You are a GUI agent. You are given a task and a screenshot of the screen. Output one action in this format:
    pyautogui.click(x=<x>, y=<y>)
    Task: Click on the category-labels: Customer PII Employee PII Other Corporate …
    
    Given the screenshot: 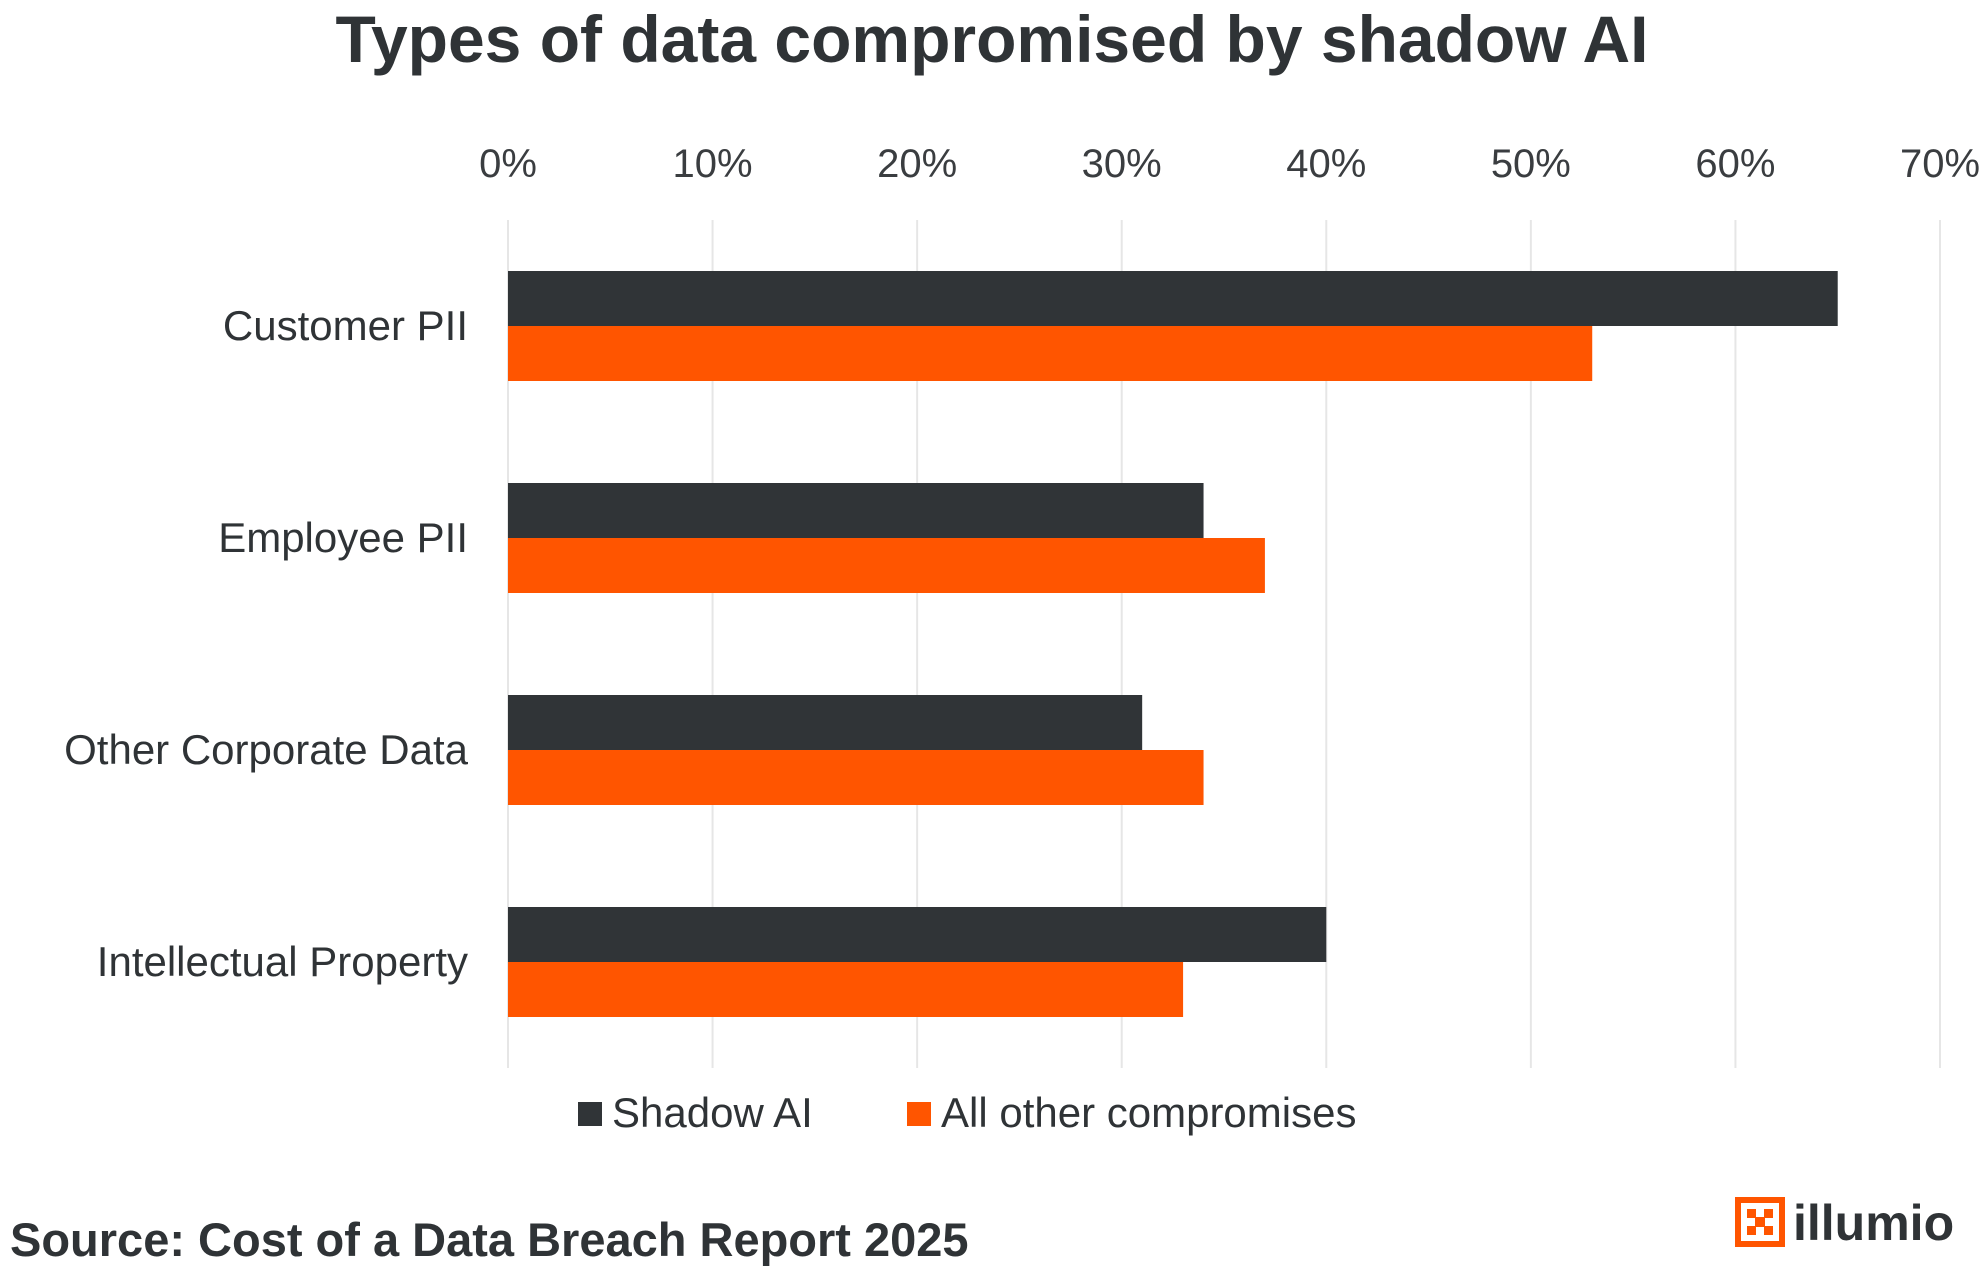 What is the action you would take?
    pyautogui.click(x=266, y=643)
    